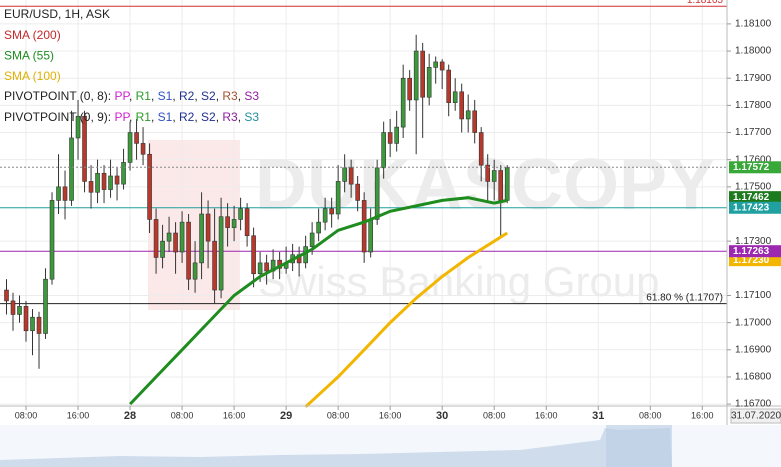  What do you see at coordinates (165, 117) in the screenshot?
I see `pivot-part: S1` at bounding box center [165, 117].